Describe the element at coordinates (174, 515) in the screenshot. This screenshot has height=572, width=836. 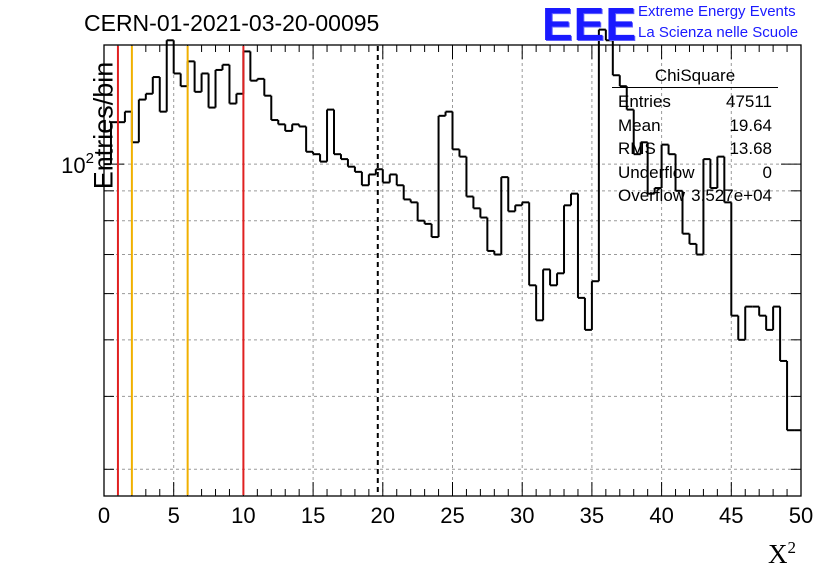
I see `x-tick-label: 5` at that location.